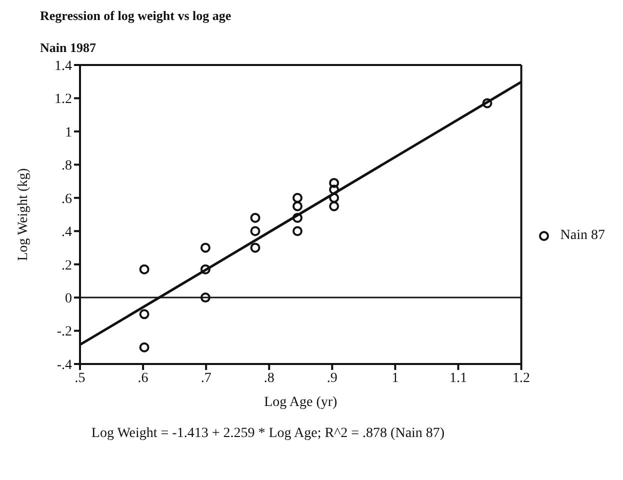  What do you see at coordinates (206, 378) in the screenshot?
I see `x-tick-label: .7` at bounding box center [206, 378].